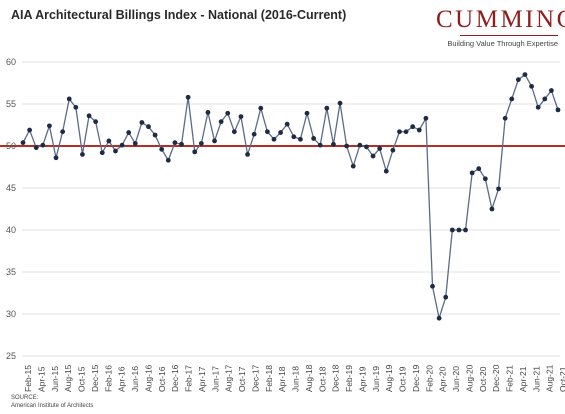 The image size is (565, 414). Describe the element at coordinates (202, 379) in the screenshot. I see `x-tick-label: Apr-17` at that location.